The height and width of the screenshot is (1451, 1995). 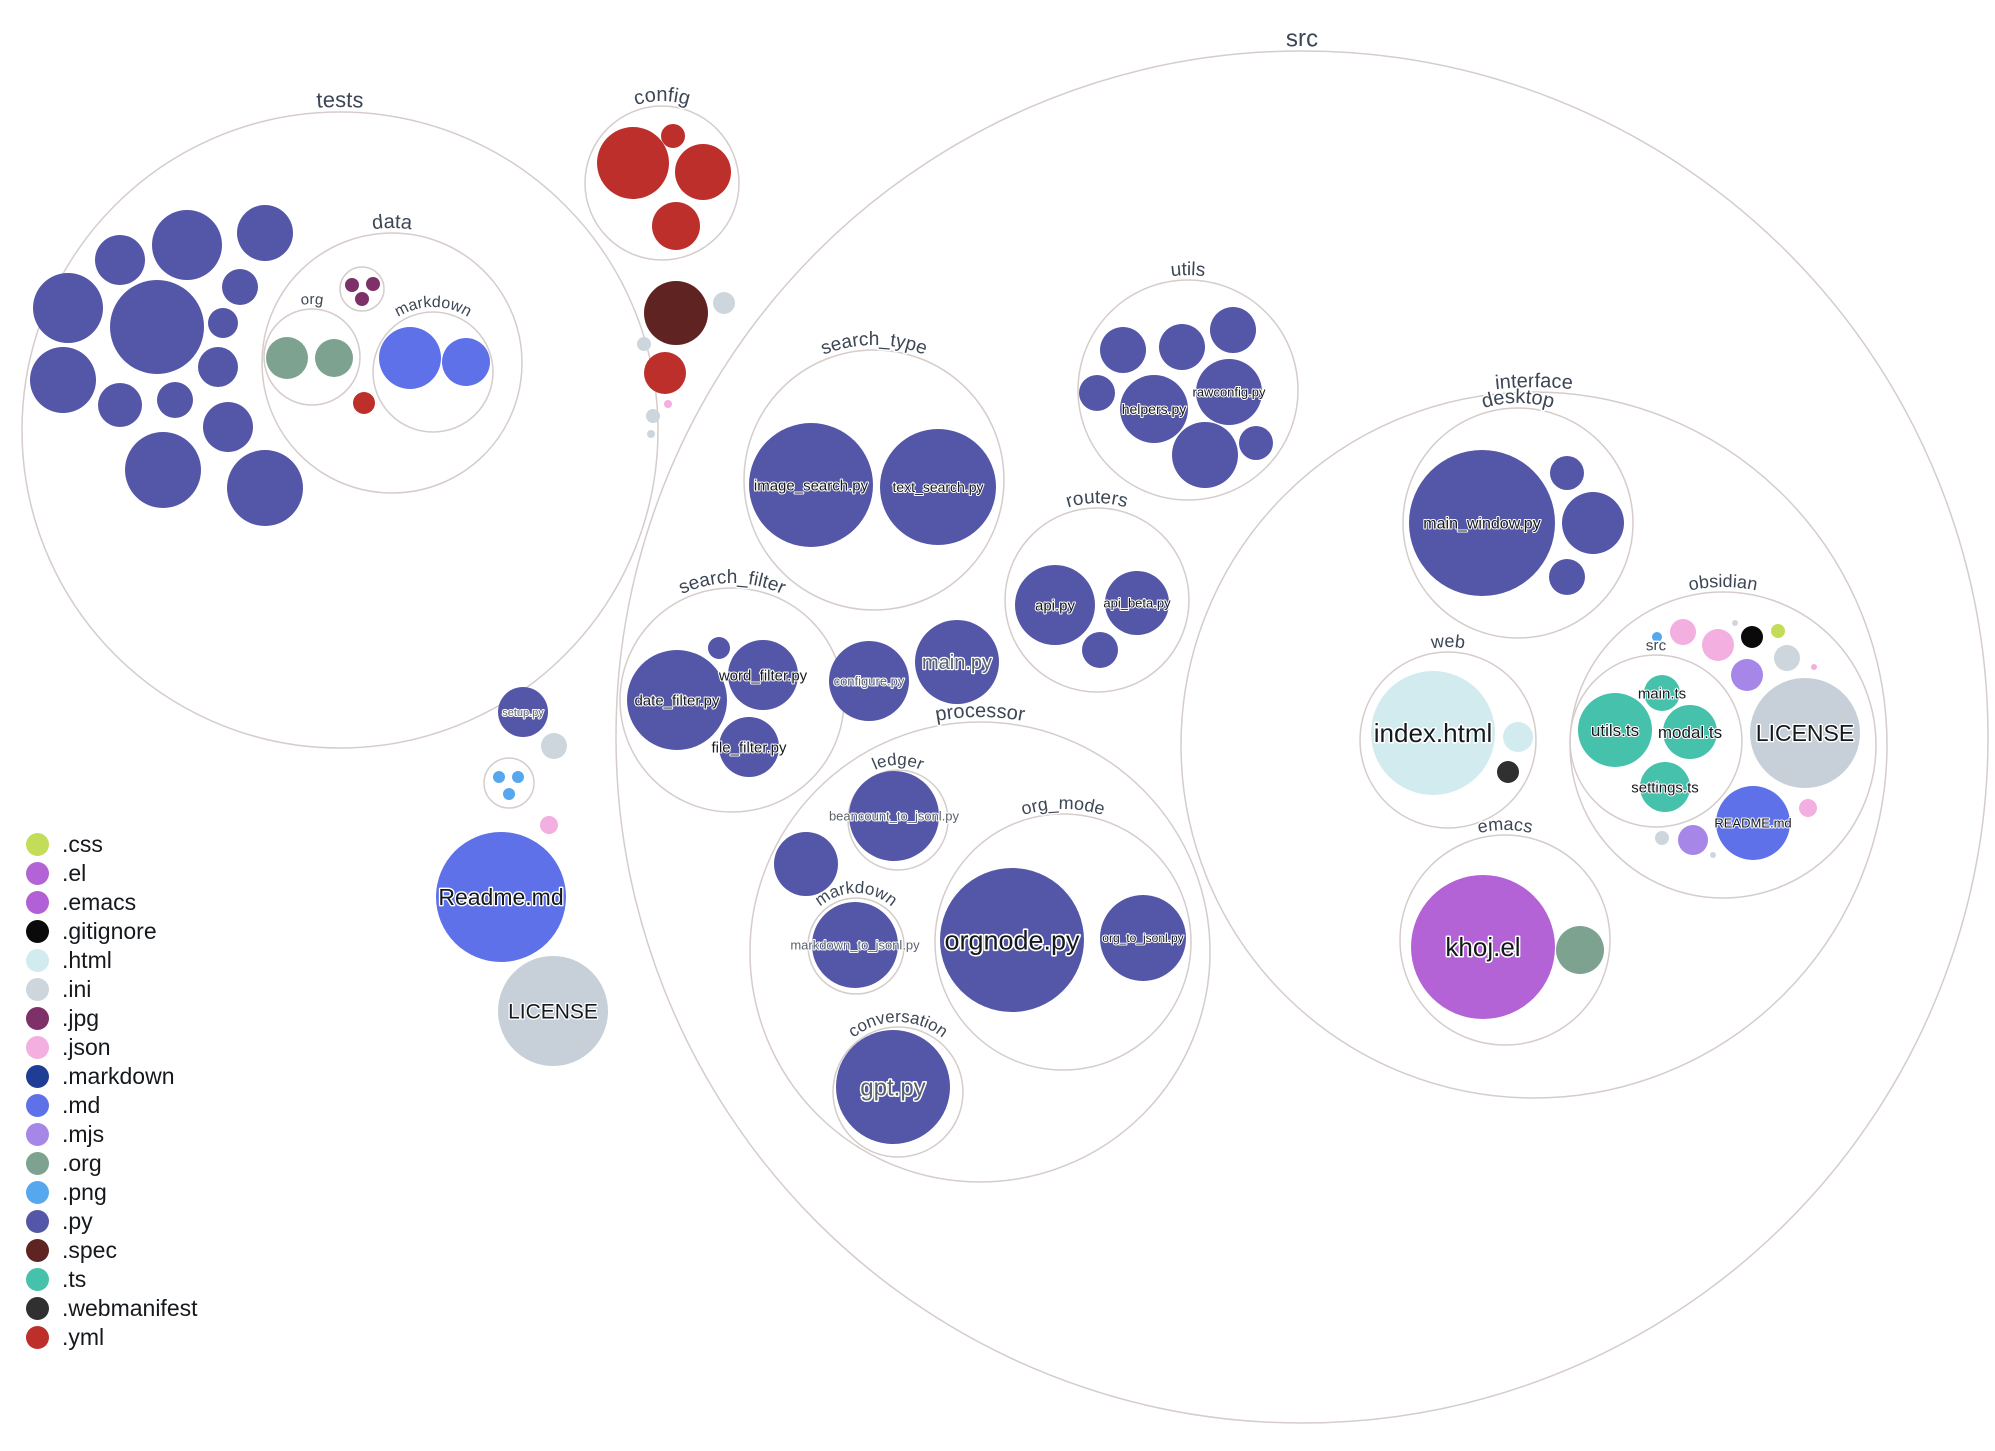 I want to click on file-md-20-circle, so click(x=466, y=362).